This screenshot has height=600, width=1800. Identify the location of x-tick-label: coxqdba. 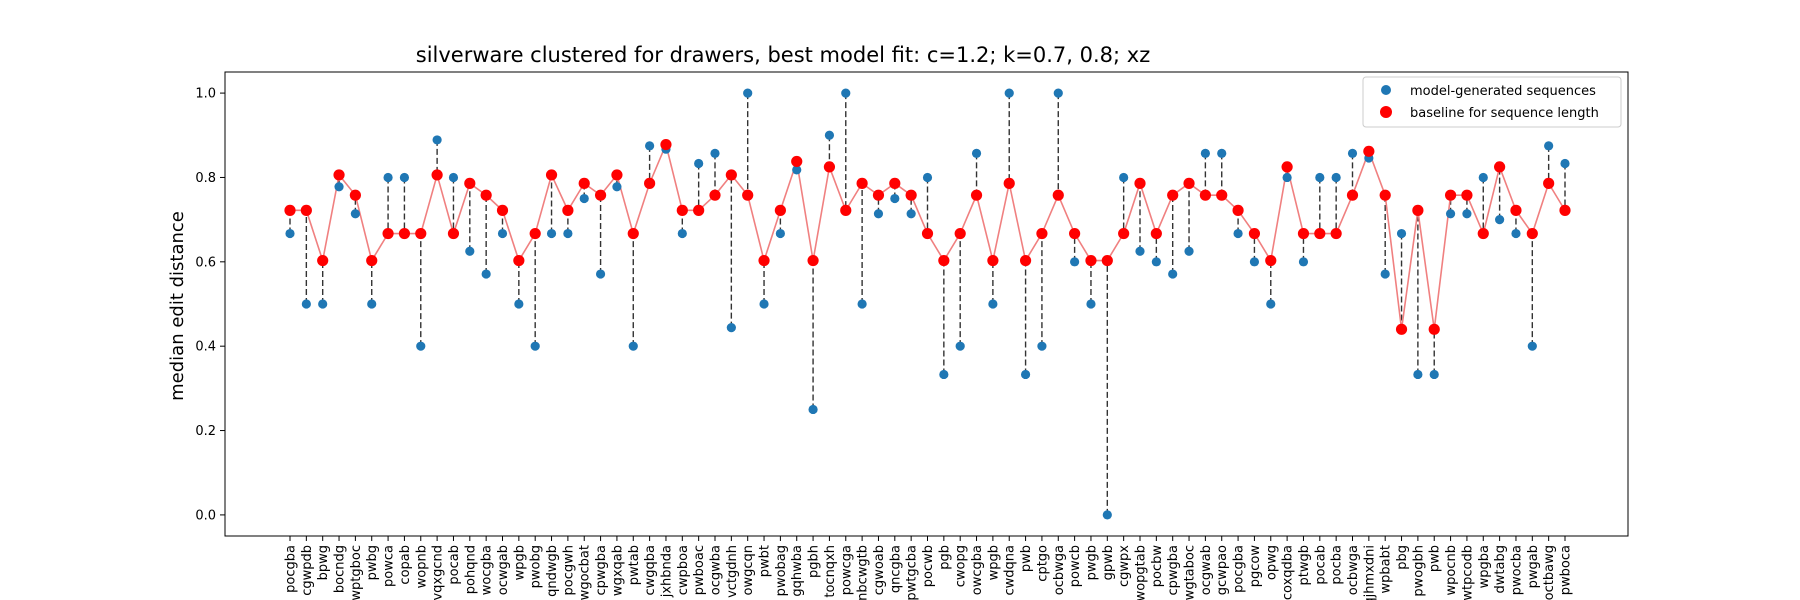
(1288, 572).